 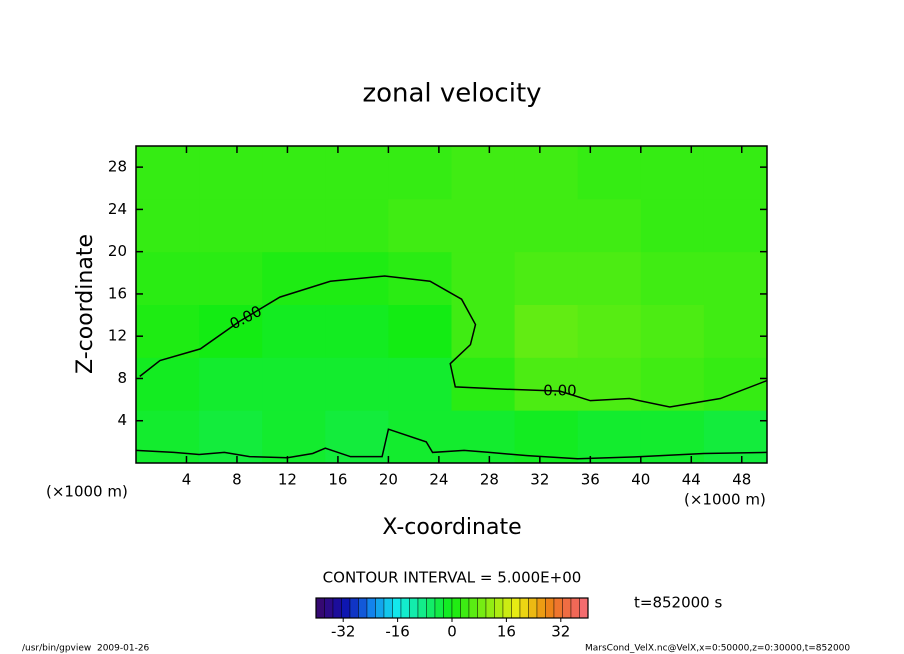 I want to click on x-tick-label: 44, so click(x=691, y=480).